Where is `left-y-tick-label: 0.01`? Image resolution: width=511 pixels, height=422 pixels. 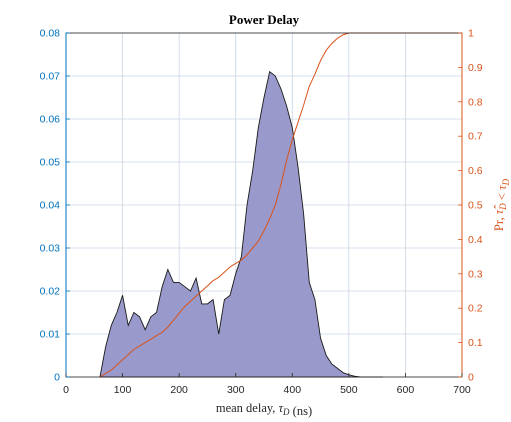
left-y-tick-label: 0.01 is located at coordinates (50, 335).